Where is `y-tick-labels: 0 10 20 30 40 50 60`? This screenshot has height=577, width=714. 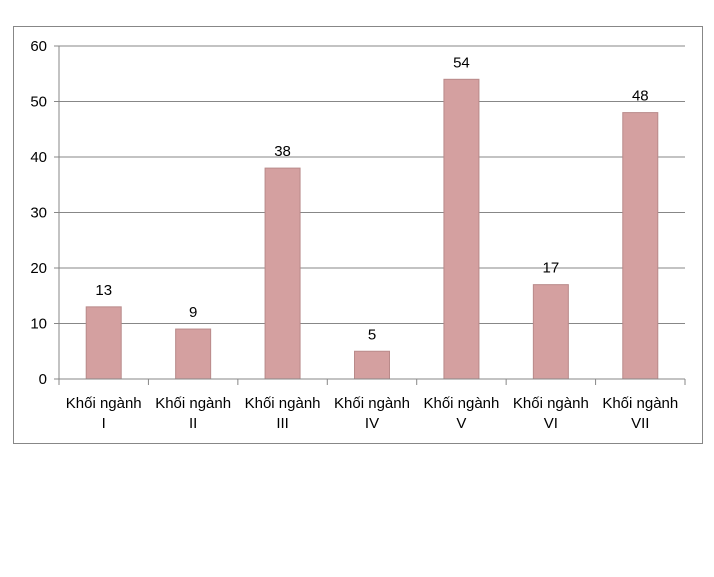 y-tick-labels: 0 10 20 30 40 50 60 is located at coordinates (38, 213).